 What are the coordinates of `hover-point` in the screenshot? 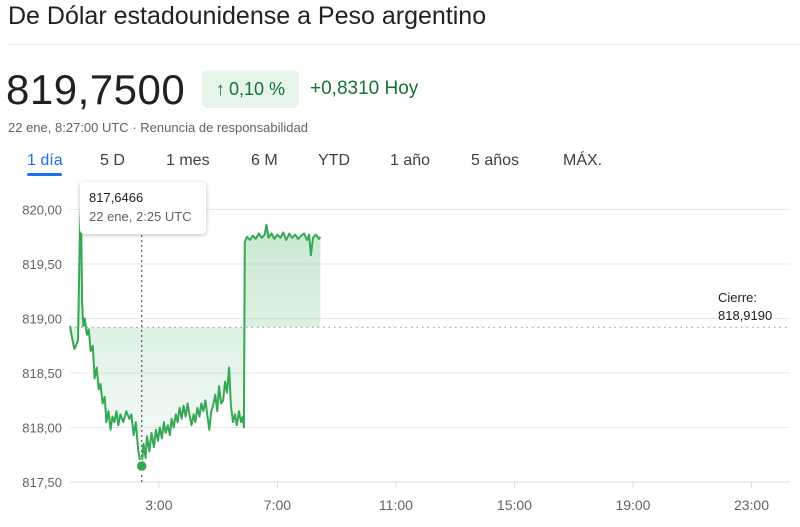 It's located at (141, 466).